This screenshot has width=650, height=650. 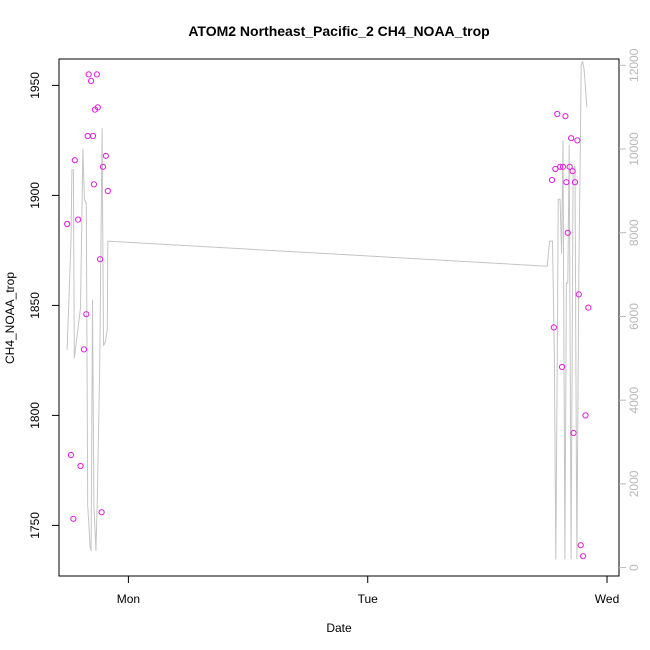 I want to click on y-axis: 1750 1800 1850 1900 1950, so click(x=43, y=305).